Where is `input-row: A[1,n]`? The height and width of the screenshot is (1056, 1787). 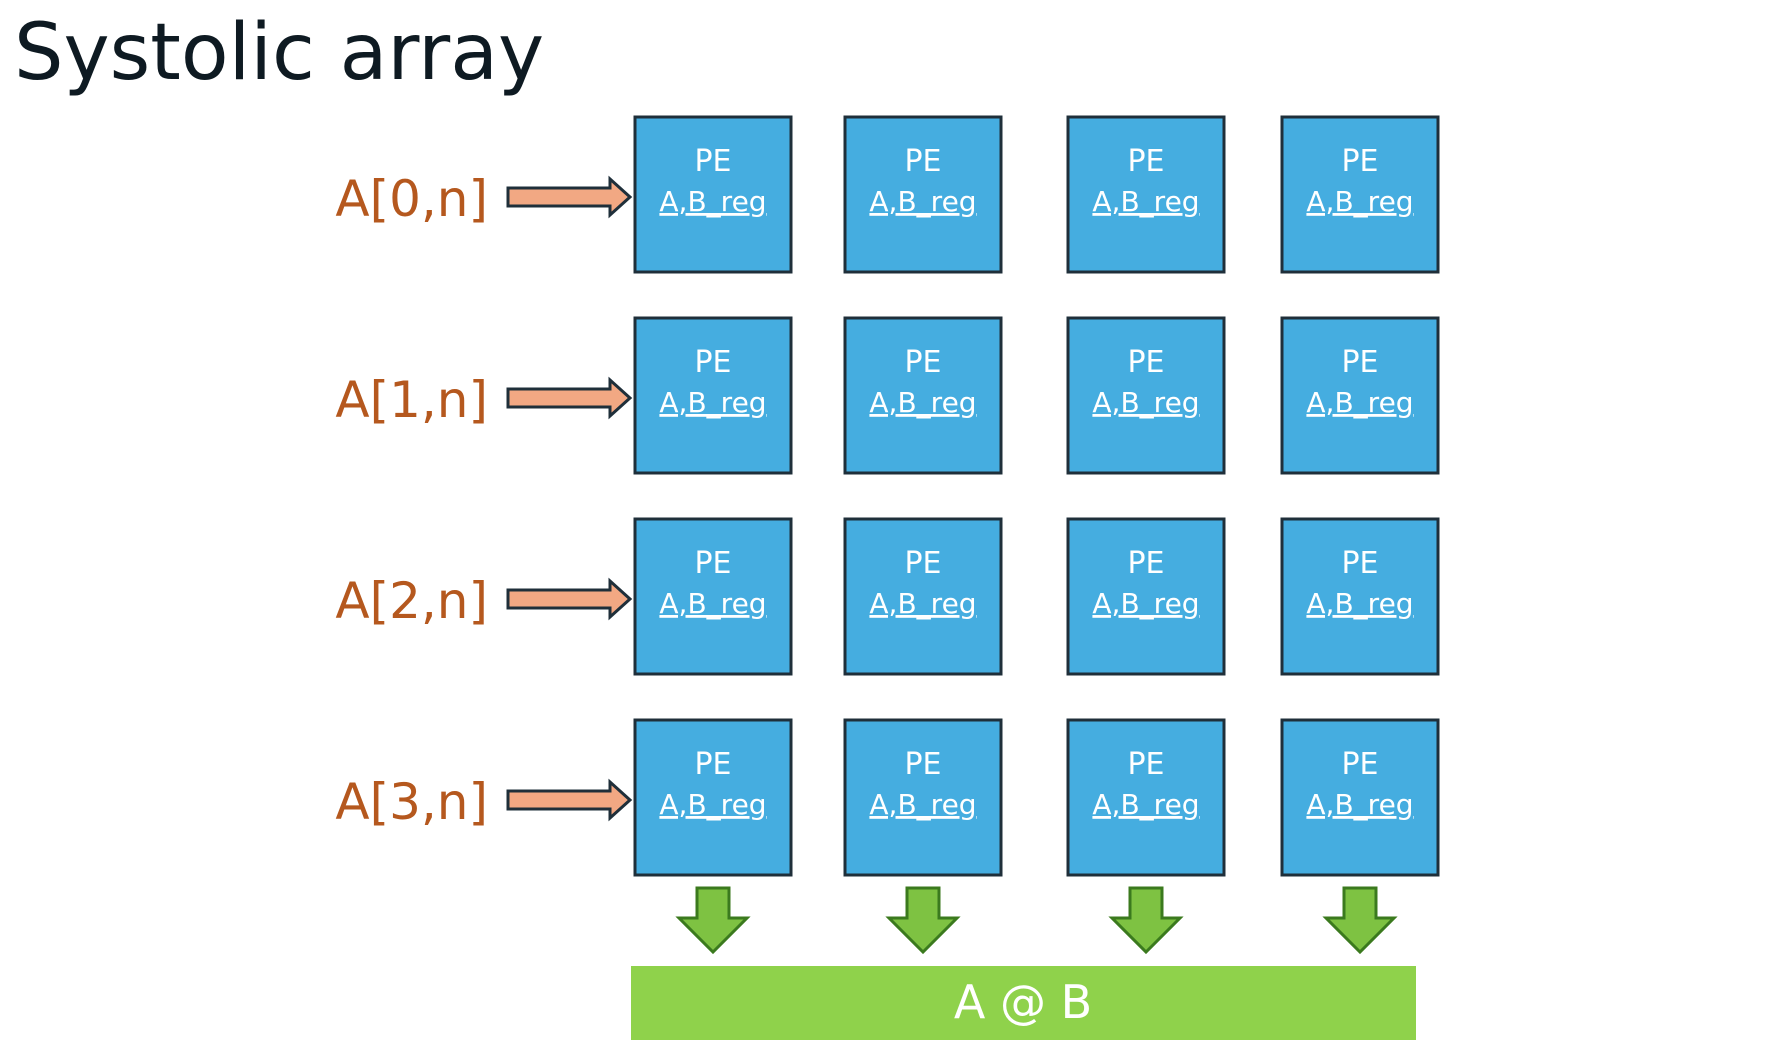 input-row: A[1,n] is located at coordinates (484, 400).